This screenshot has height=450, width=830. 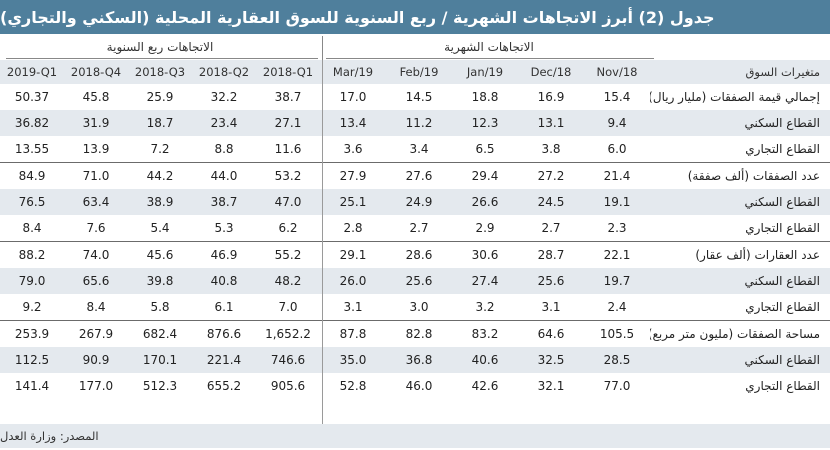 What do you see at coordinates (740, 333) in the screenshot?
I see `row-label: مساحة الصفقات (مليون متر مربع)` at bounding box center [740, 333].